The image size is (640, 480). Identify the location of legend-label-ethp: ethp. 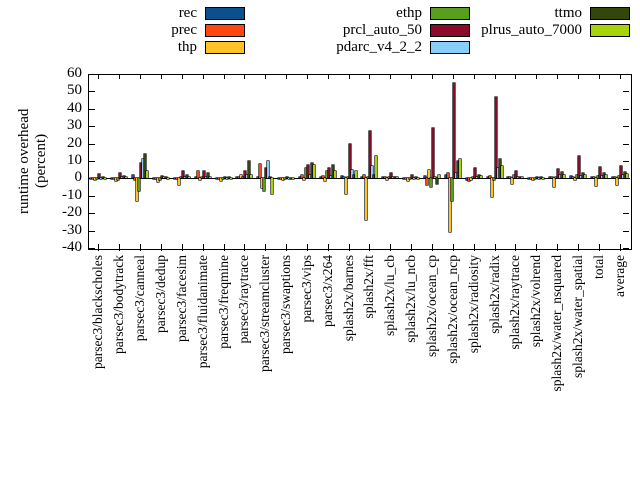
(409, 13).